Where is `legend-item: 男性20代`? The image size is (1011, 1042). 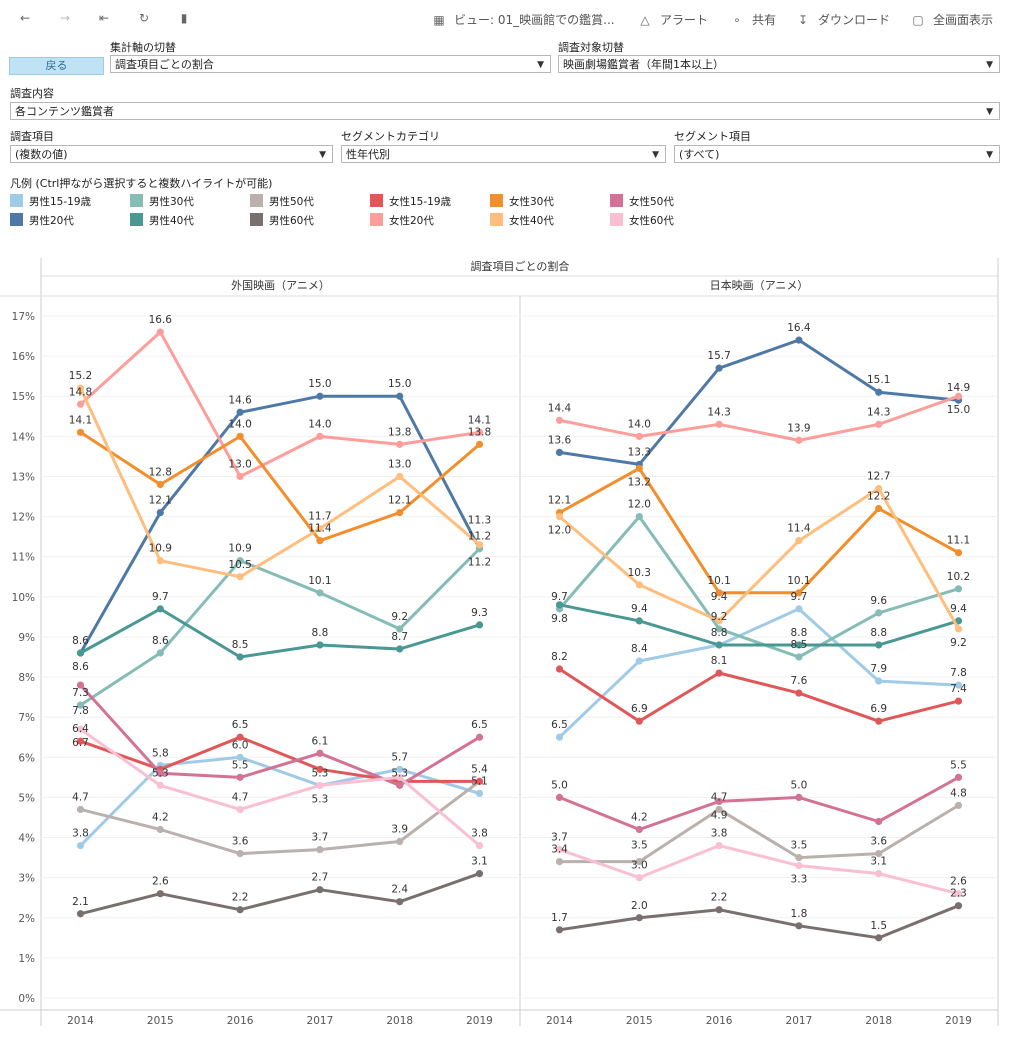
legend-item: 男性20代 is located at coordinates (42, 220).